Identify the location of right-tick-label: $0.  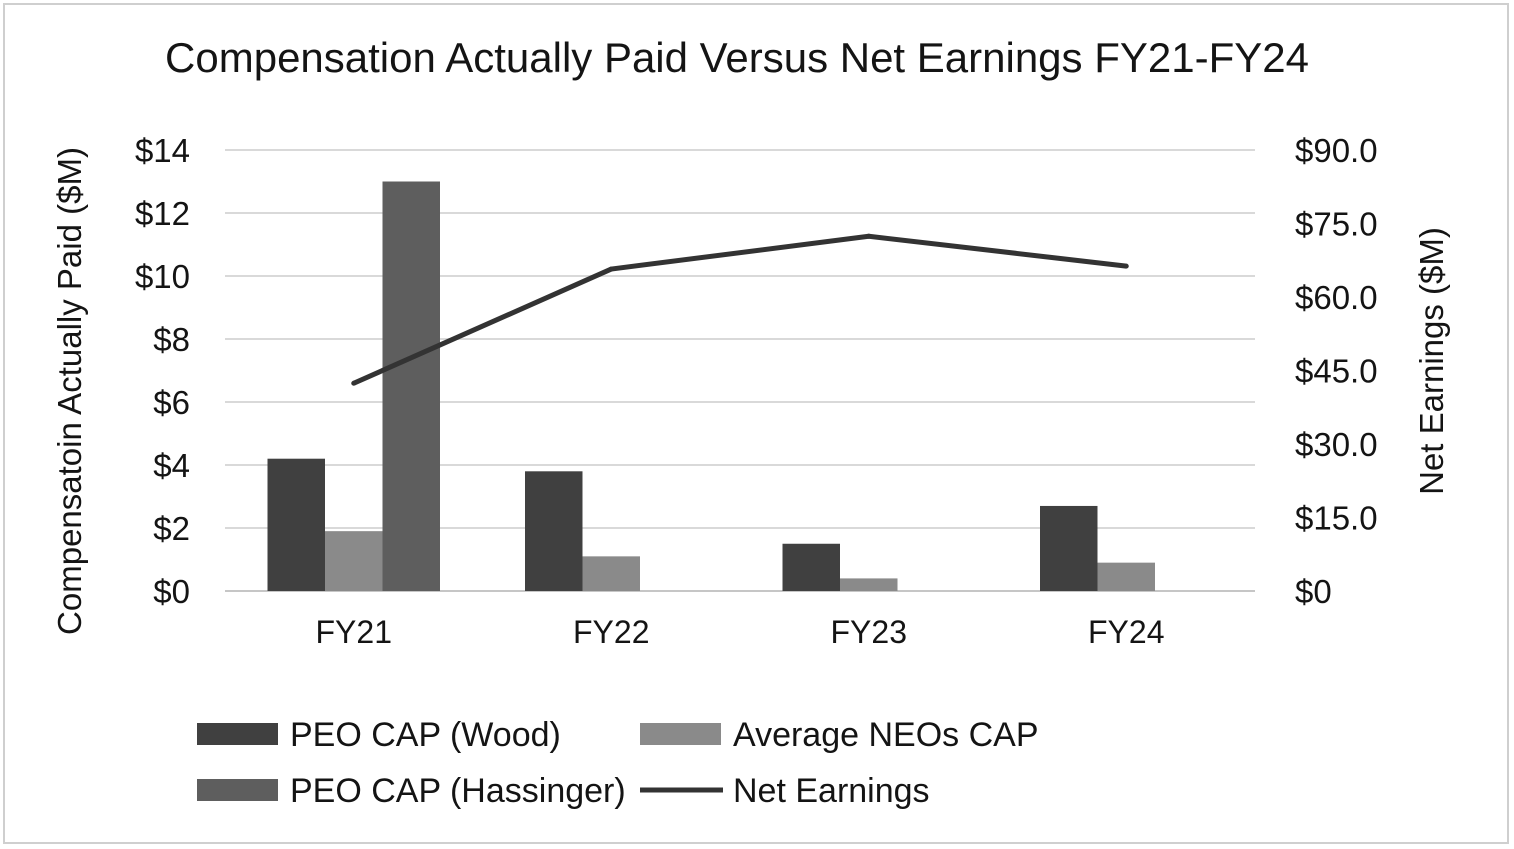
(1313, 591).